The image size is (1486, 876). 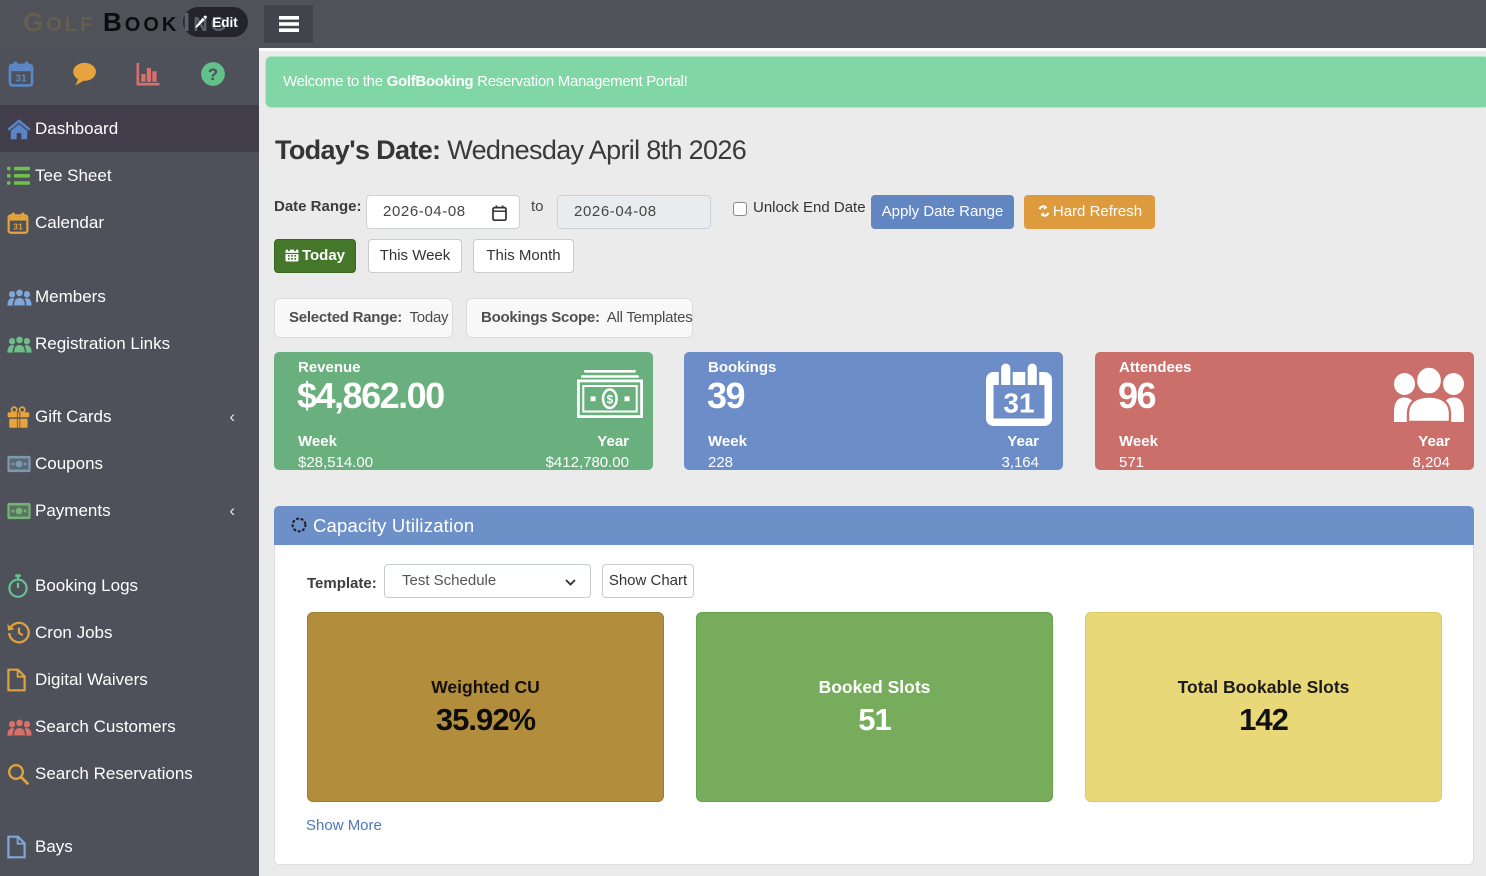 What do you see at coordinates (141, 22) in the screenshot?
I see `svg-text: BOOK` at bounding box center [141, 22].